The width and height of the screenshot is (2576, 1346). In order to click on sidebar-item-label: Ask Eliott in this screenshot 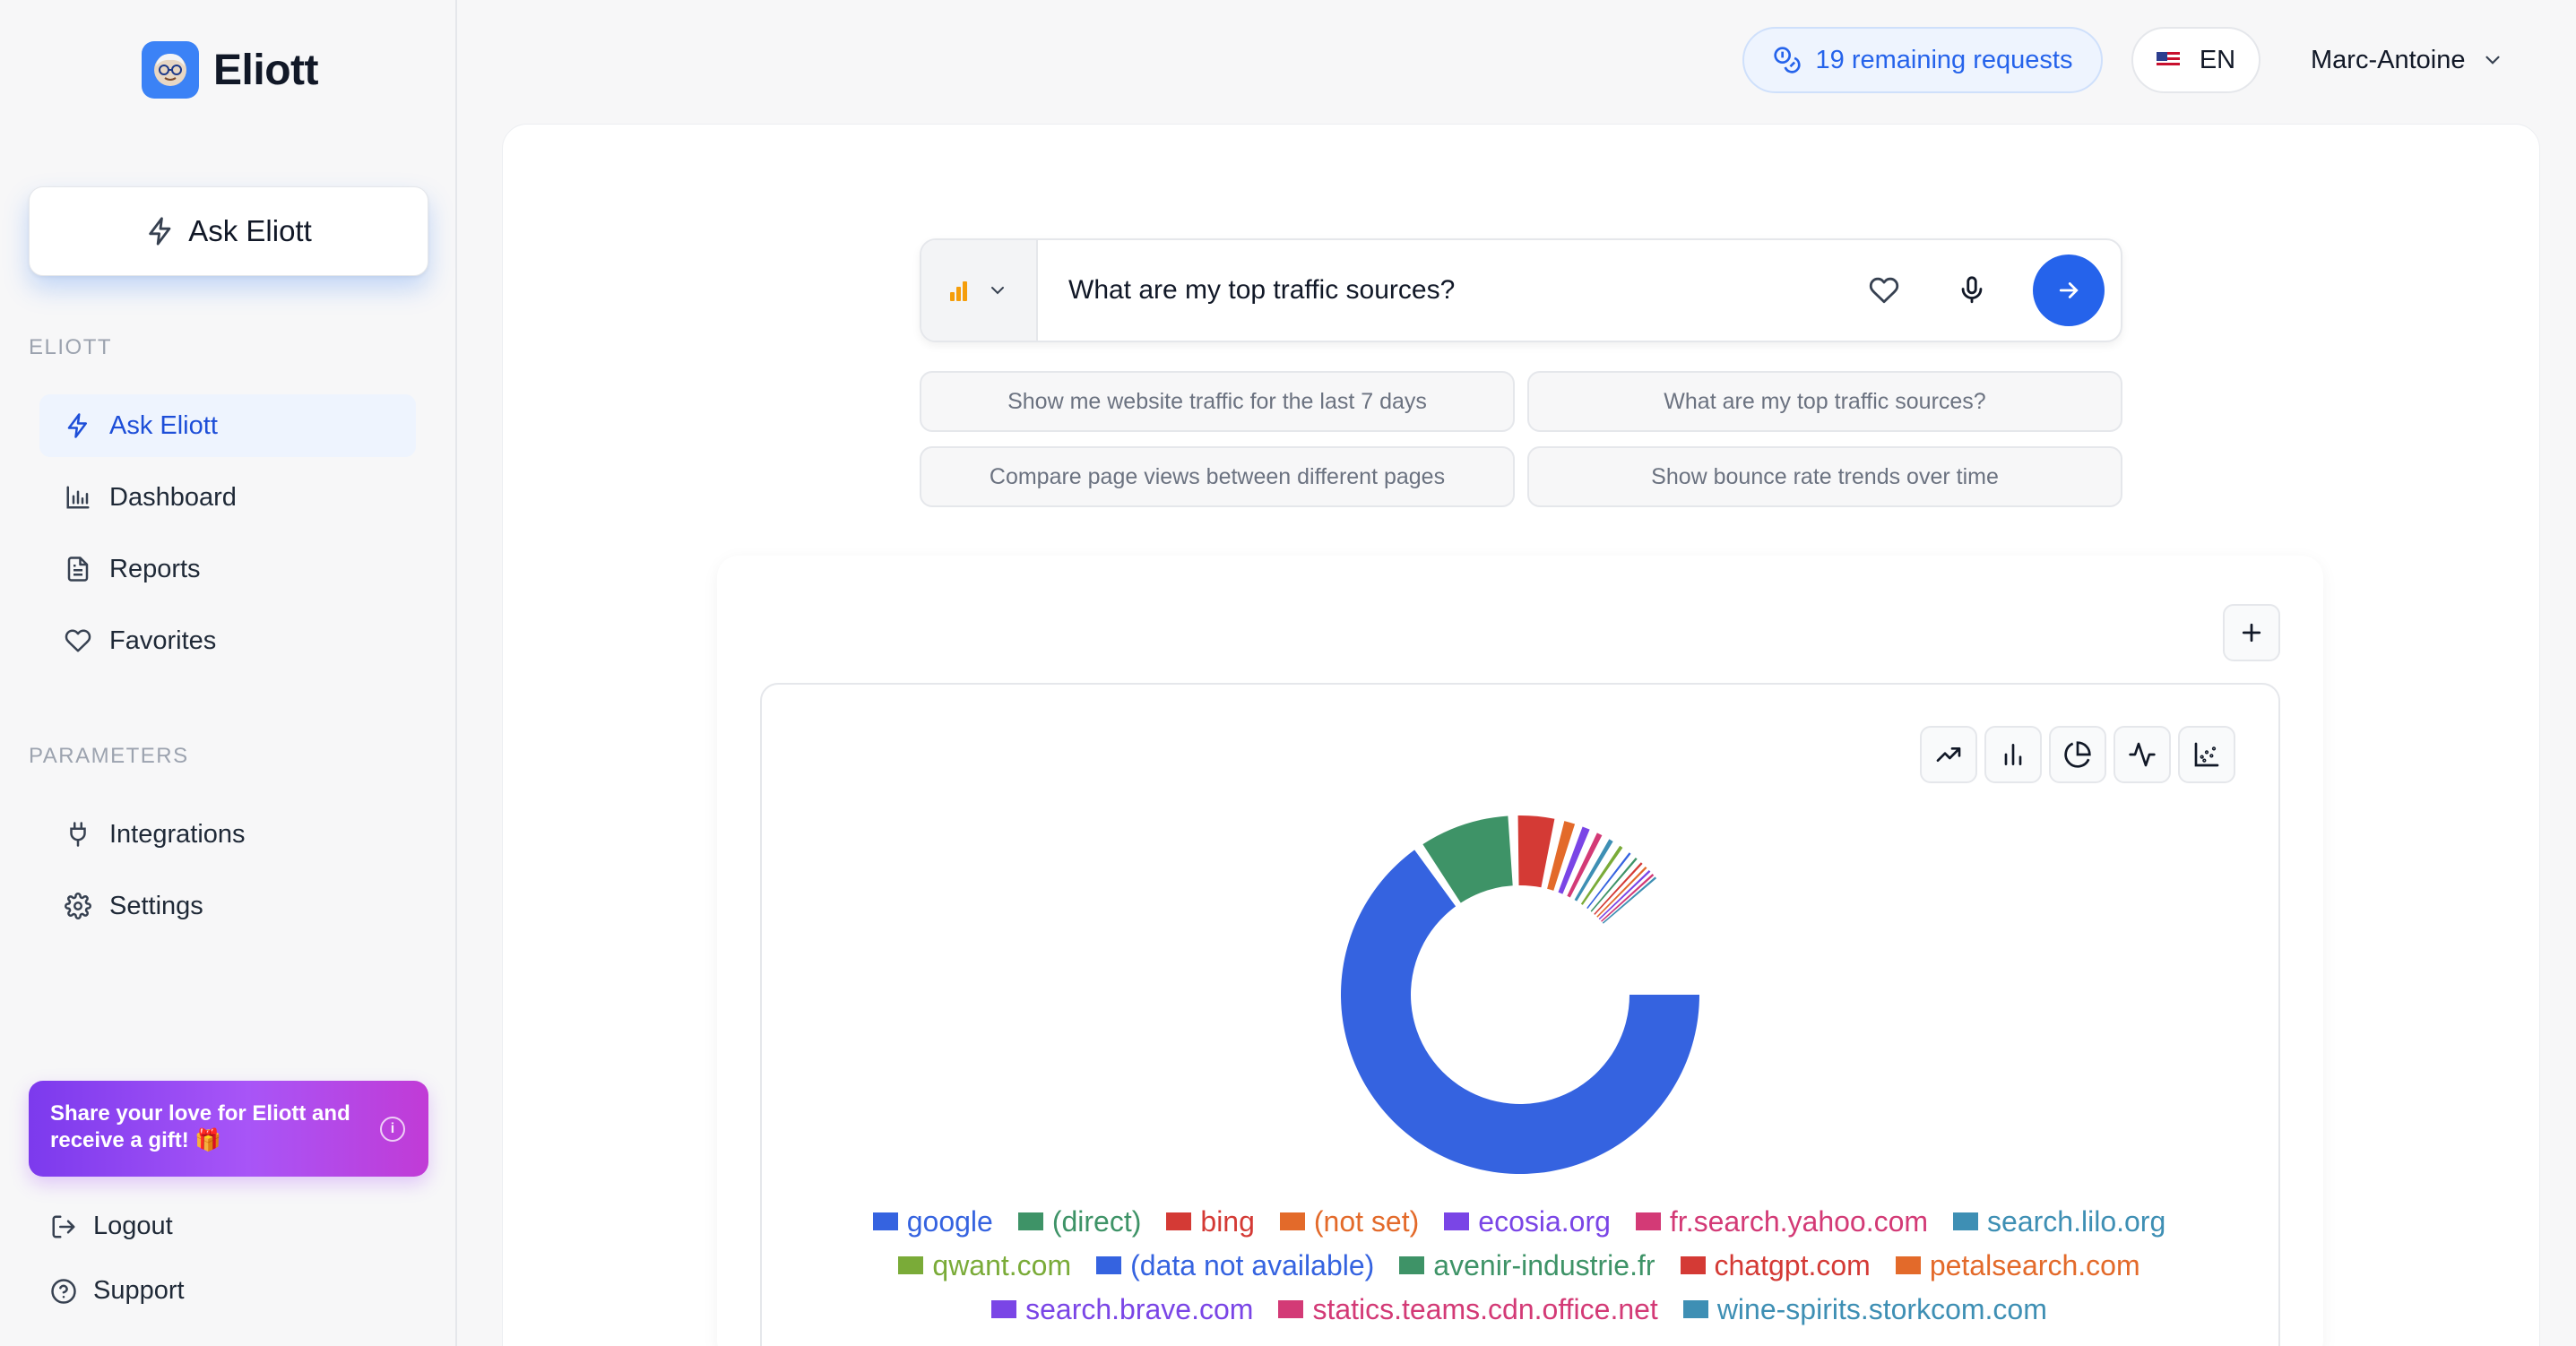, I will do `click(163, 425)`.